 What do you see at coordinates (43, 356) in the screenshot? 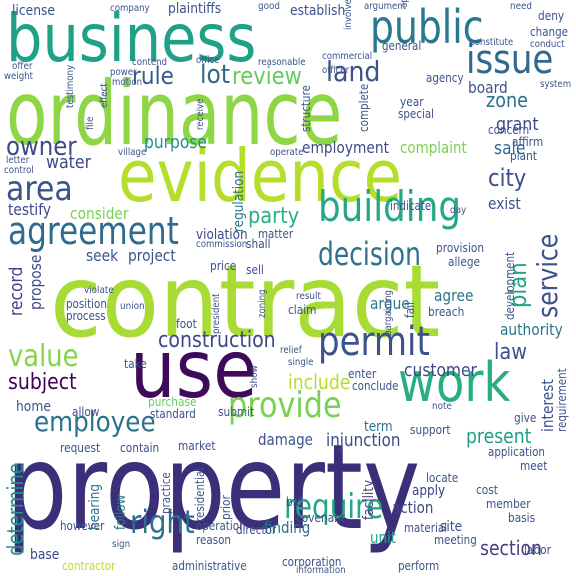
I see `word-value: value` at bounding box center [43, 356].